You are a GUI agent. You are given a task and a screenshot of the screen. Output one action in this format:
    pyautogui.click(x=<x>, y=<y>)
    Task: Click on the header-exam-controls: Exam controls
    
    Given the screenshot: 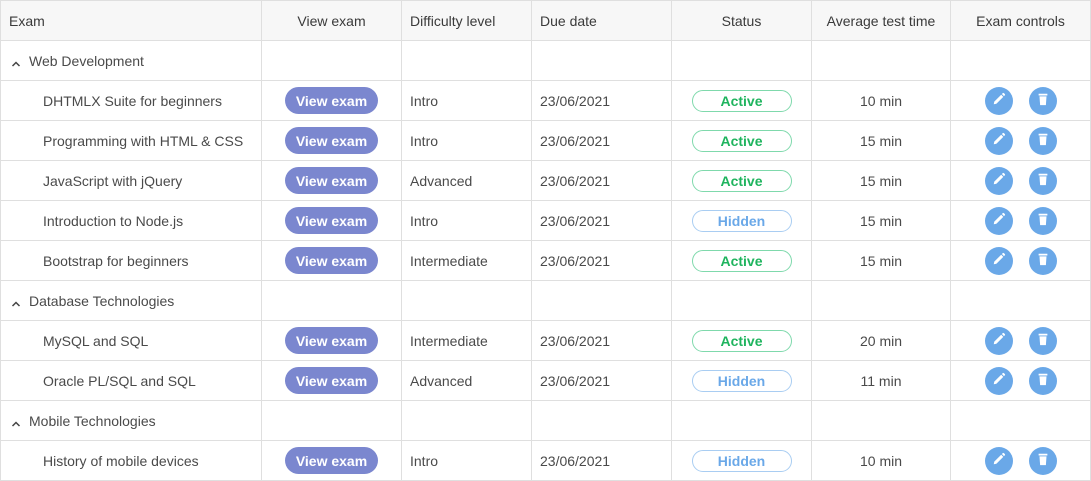 What is the action you would take?
    pyautogui.click(x=1020, y=20)
    